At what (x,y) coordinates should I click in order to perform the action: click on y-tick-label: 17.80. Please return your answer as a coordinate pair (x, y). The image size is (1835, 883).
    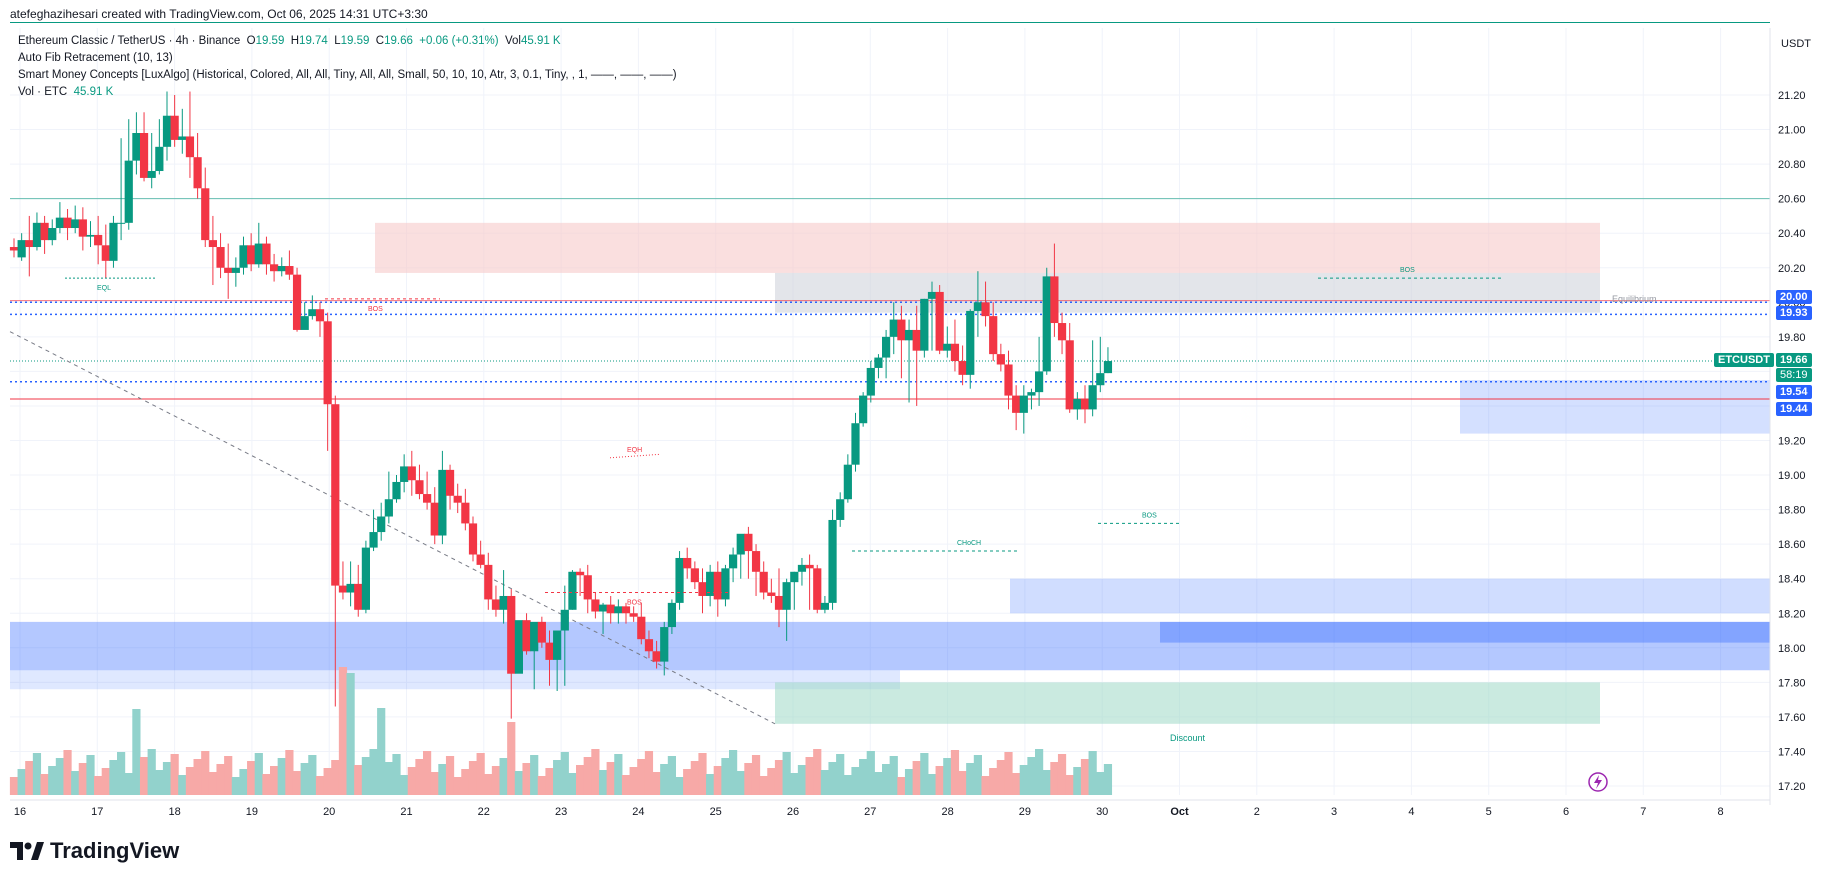
    Looking at the image, I should click on (1792, 683).